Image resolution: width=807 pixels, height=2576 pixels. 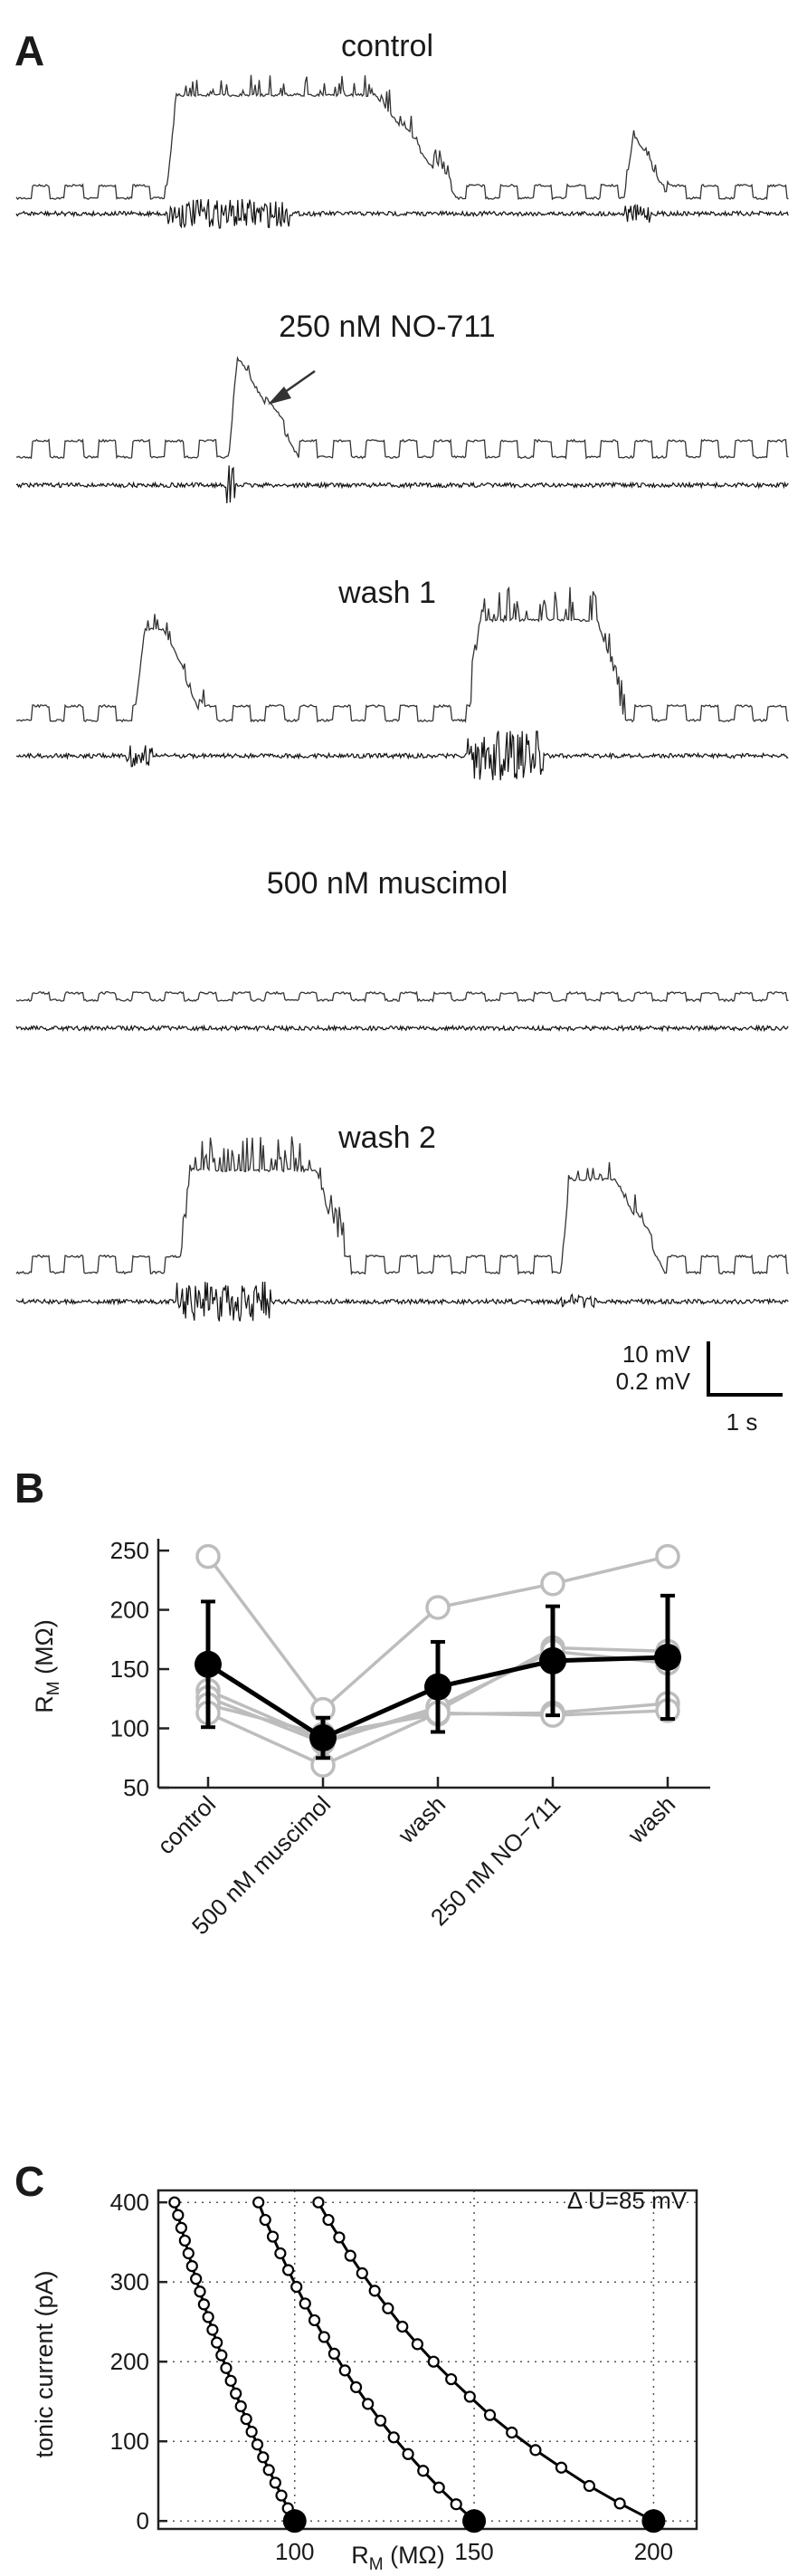 What do you see at coordinates (386, 1138) in the screenshot?
I see `trace-title-wash2: wash 2` at bounding box center [386, 1138].